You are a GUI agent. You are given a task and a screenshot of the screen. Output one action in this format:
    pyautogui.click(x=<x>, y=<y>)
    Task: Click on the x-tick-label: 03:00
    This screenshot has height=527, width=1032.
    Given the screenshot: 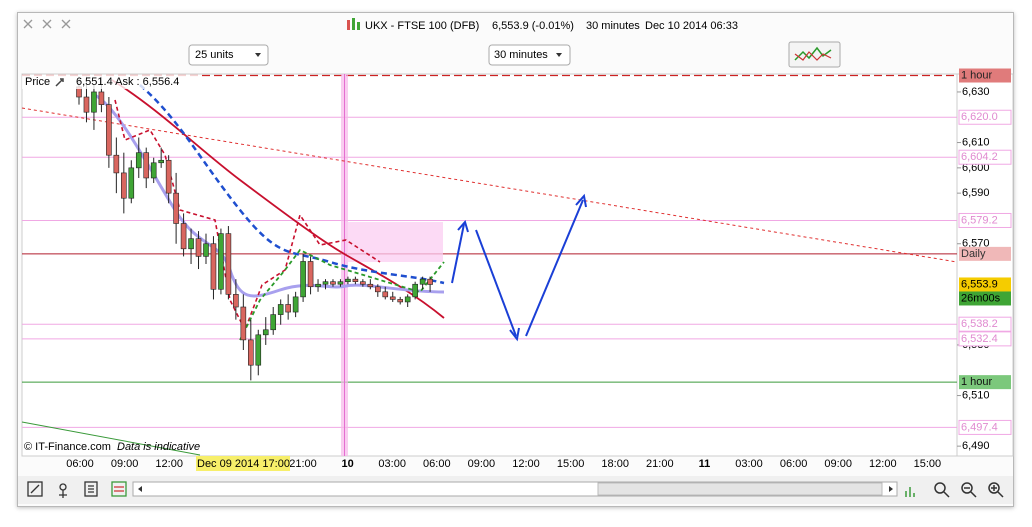 What is the action you would take?
    pyautogui.click(x=392, y=464)
    